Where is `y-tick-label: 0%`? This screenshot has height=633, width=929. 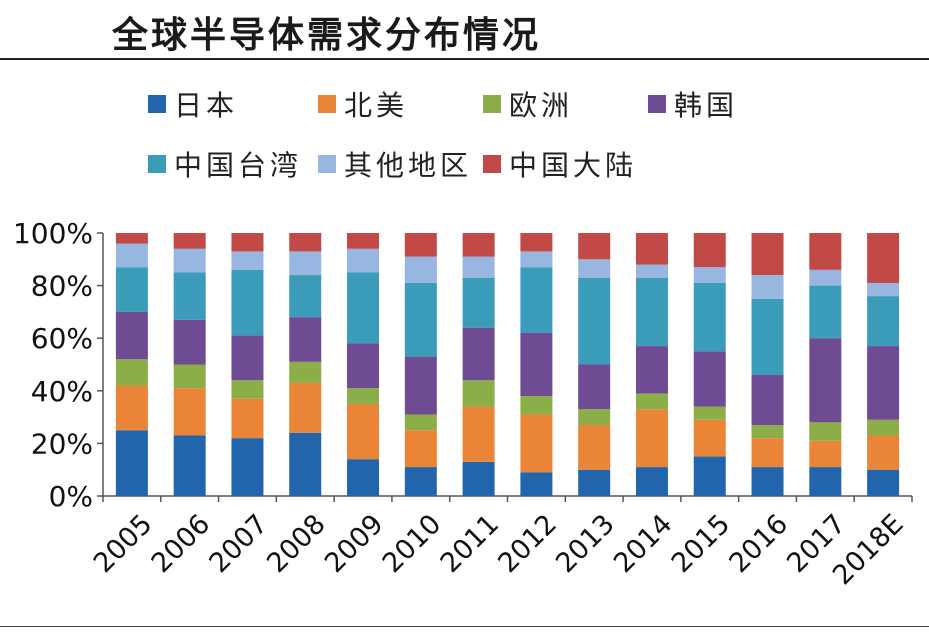
y-tick-label: 0% is located at coordinates (71, 496).